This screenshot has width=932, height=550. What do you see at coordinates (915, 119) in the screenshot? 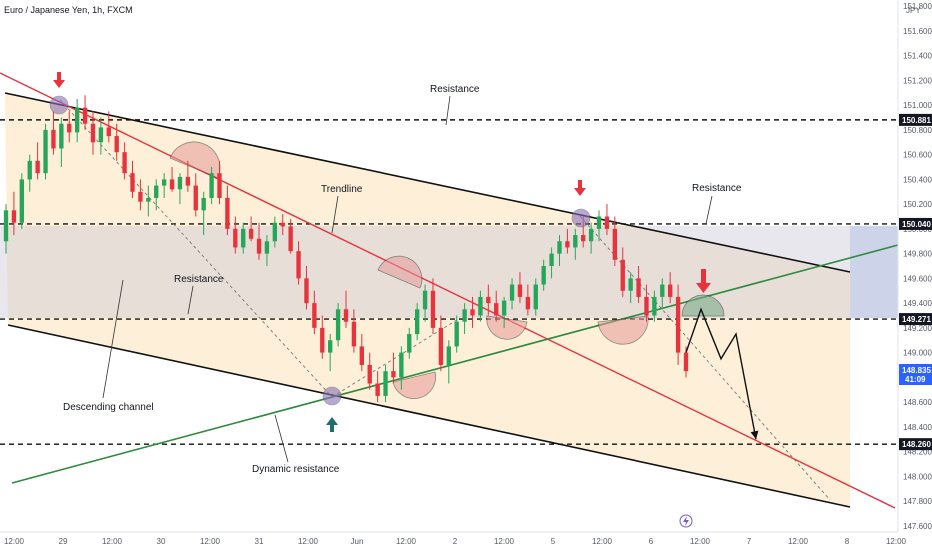
I see `price-level-tag: 150.881` at bounding box center [915, 119].